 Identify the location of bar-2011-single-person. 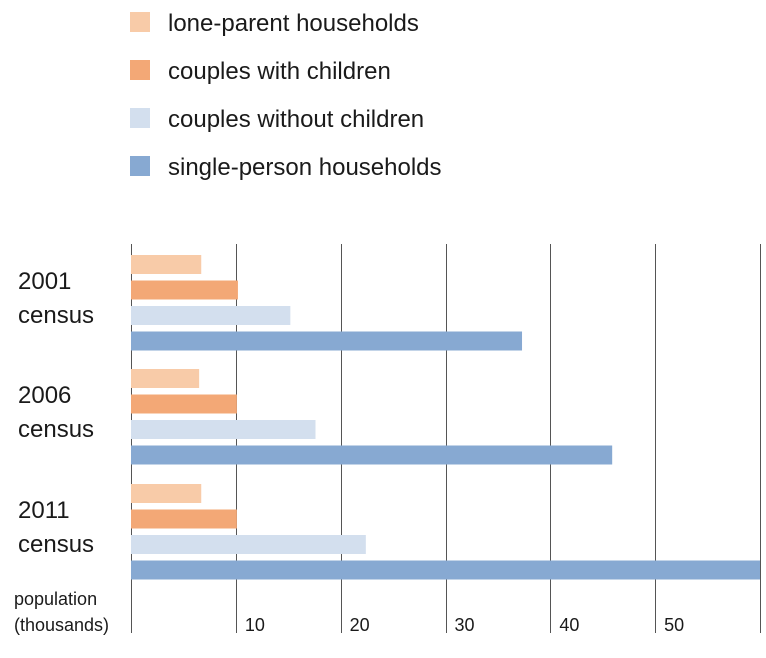
(445, 570).